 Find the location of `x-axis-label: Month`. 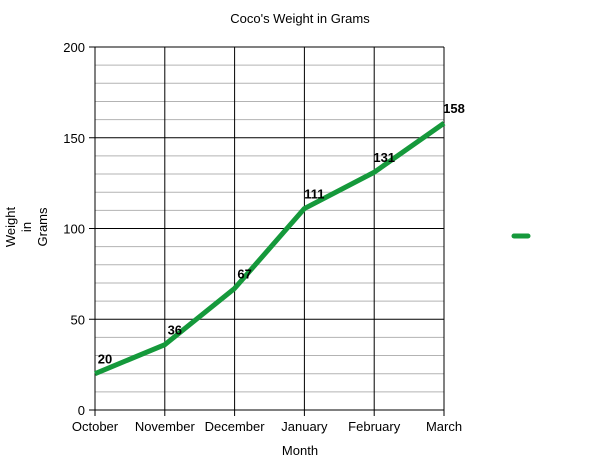

x-axis-label: Month is located at coordinates (300, 450).